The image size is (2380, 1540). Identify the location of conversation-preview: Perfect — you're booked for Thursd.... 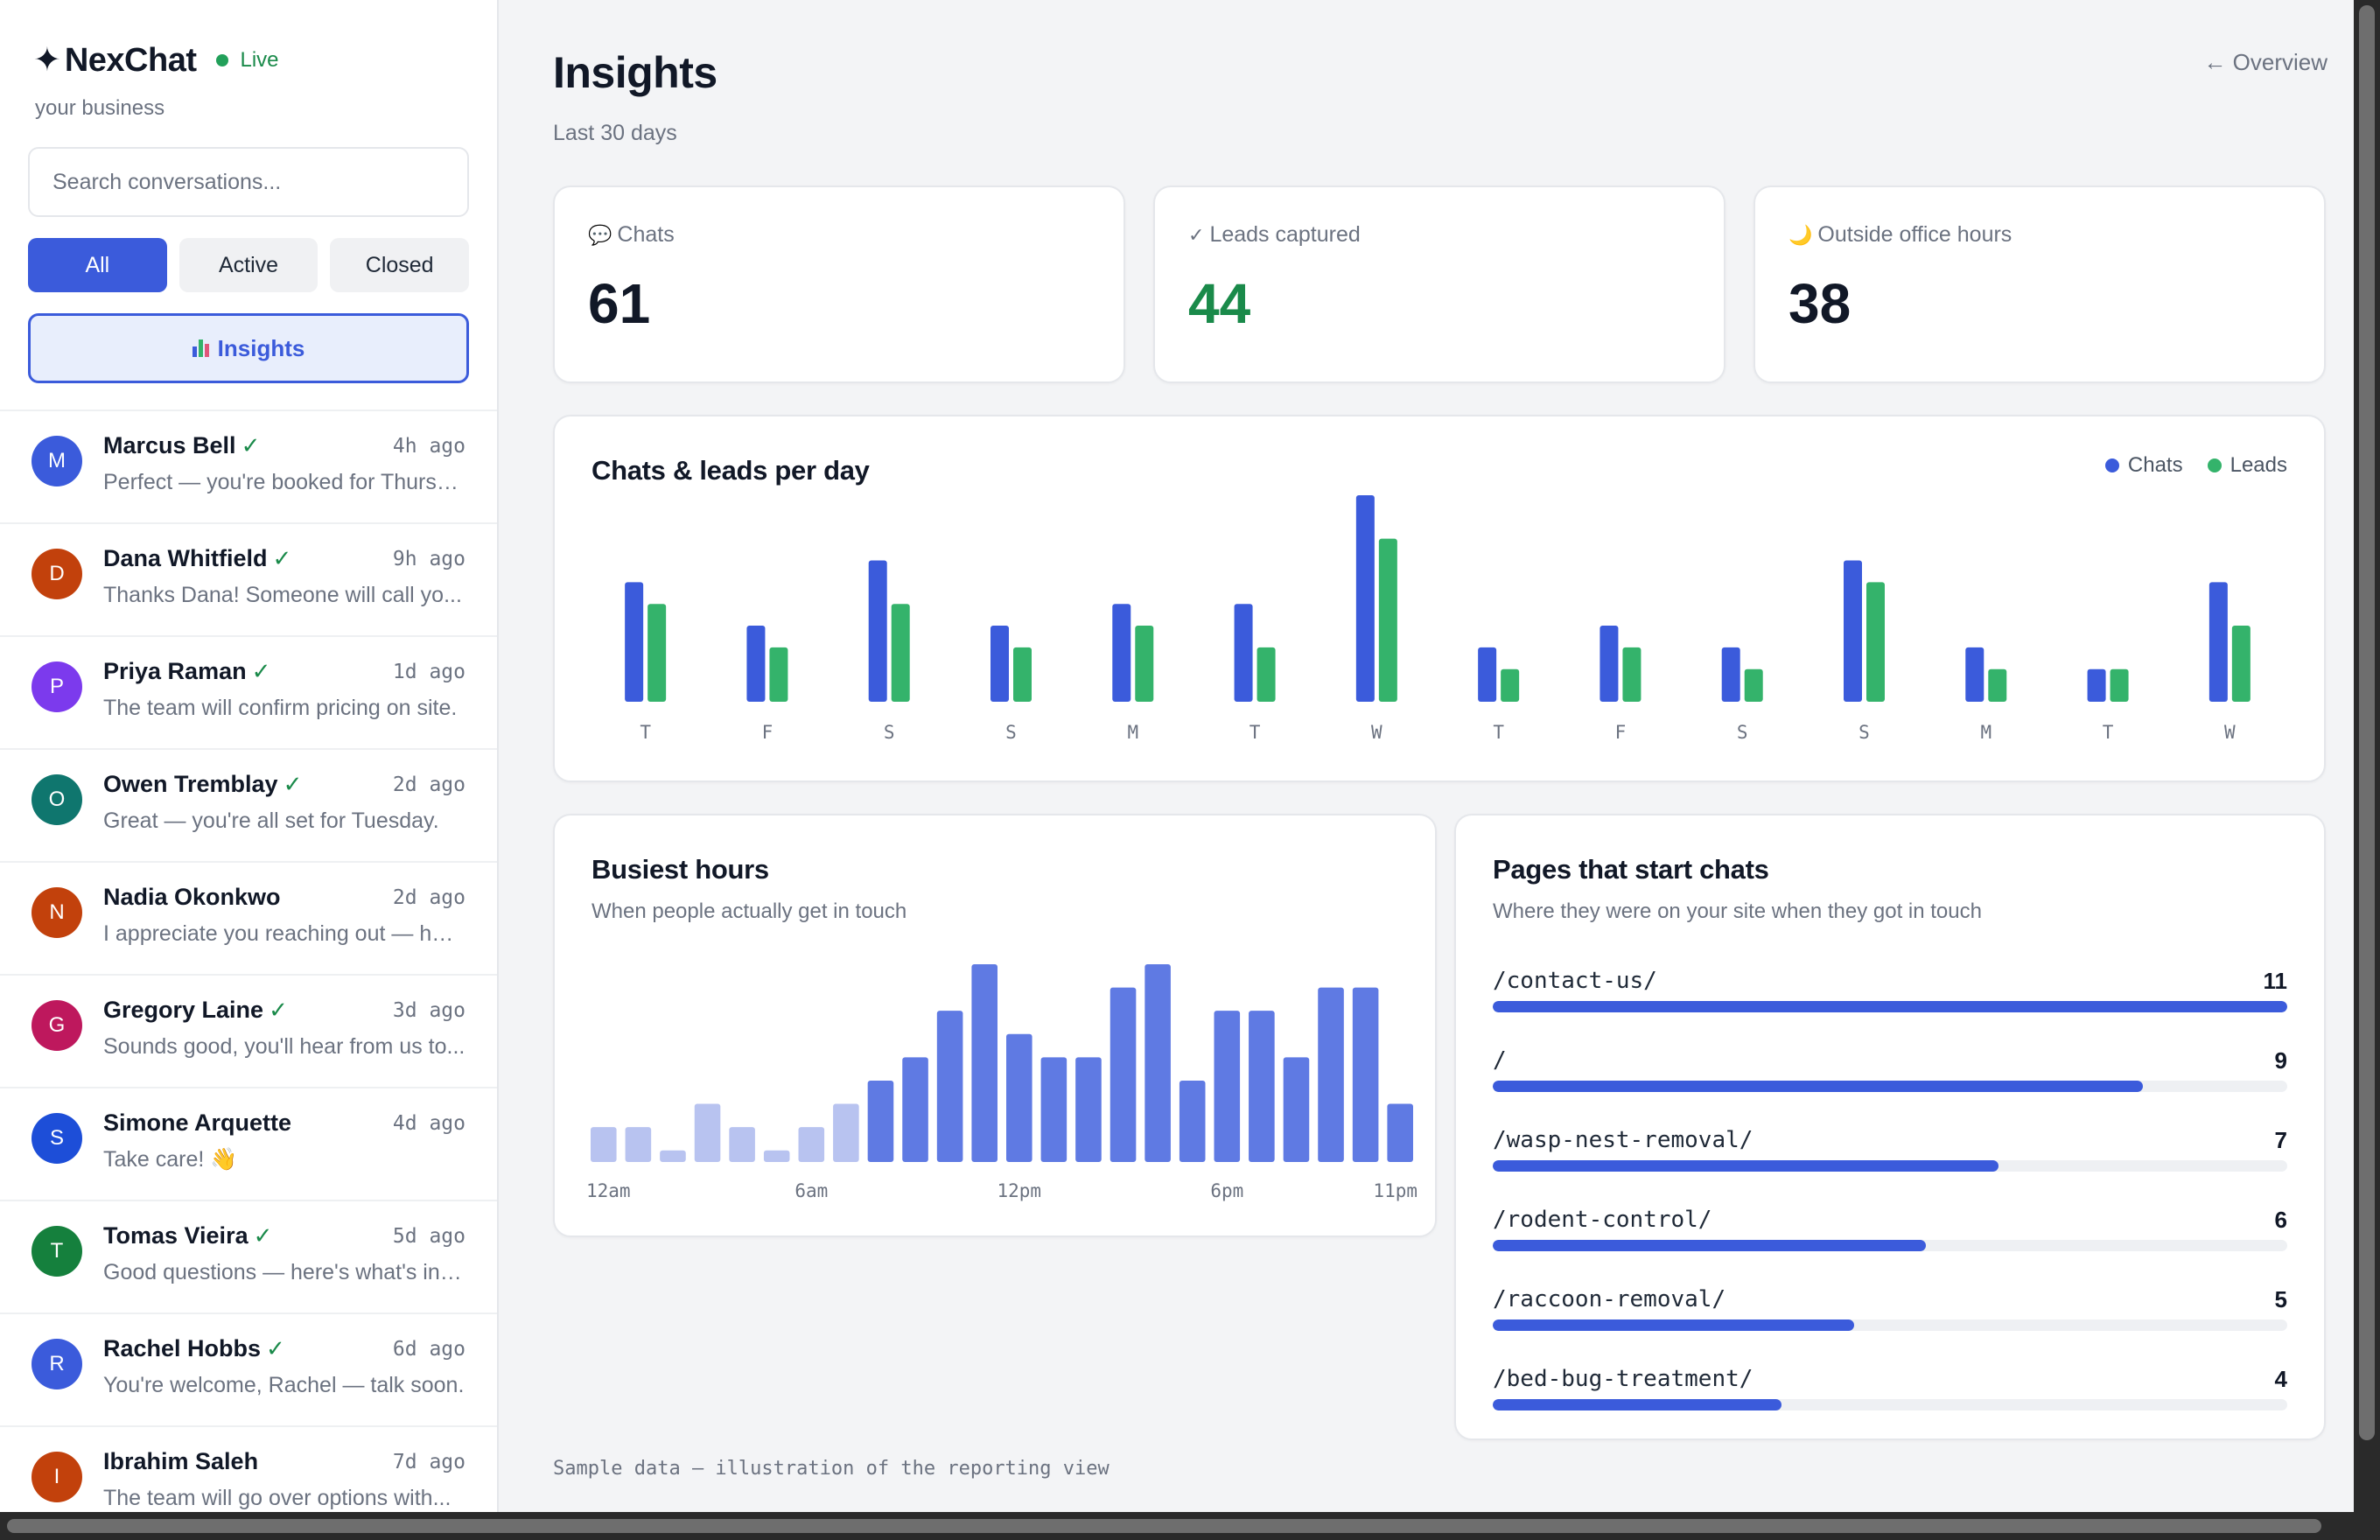
(284, 482).